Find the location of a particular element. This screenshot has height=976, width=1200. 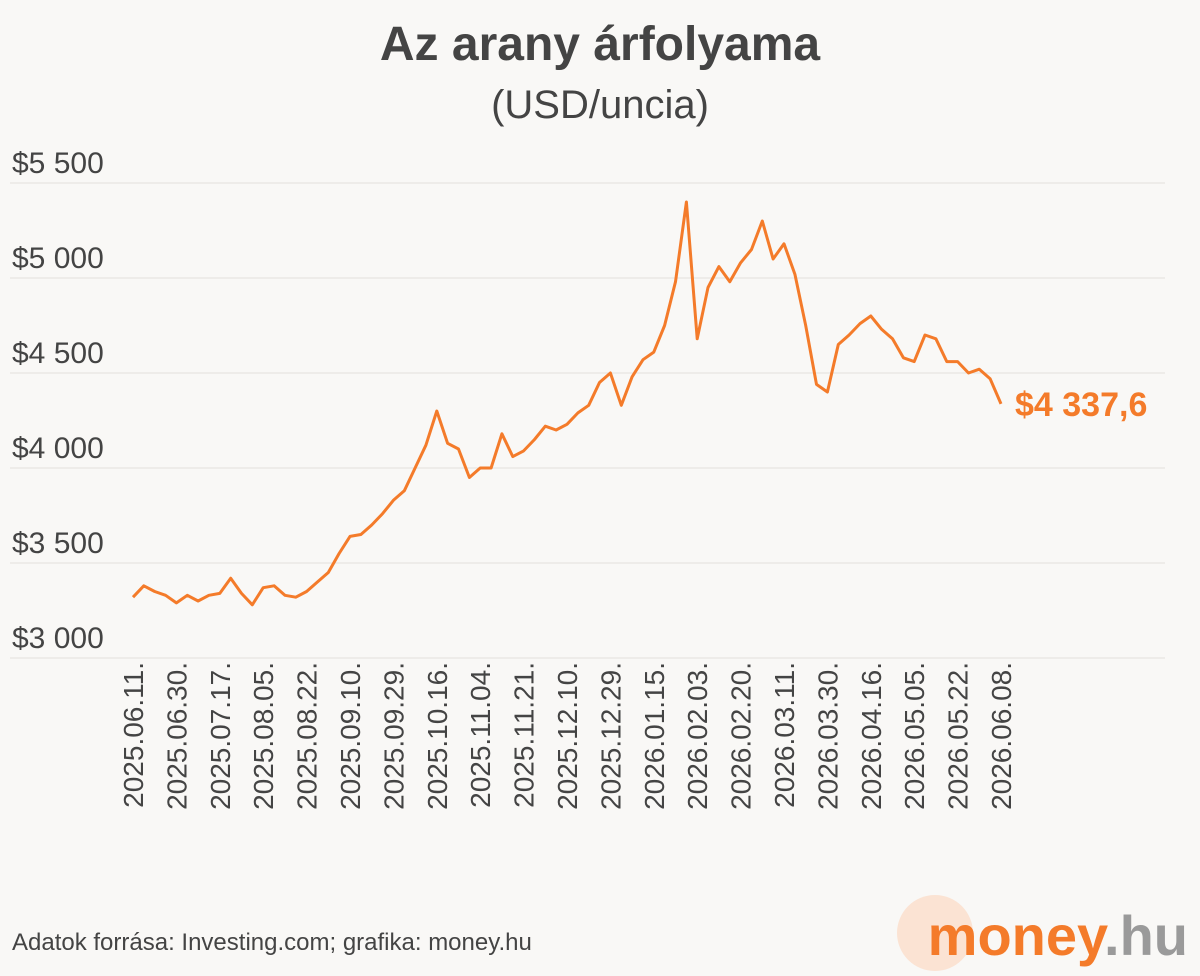

x-tick-label: 2025.06.30. is located at coordinates (176, 736).